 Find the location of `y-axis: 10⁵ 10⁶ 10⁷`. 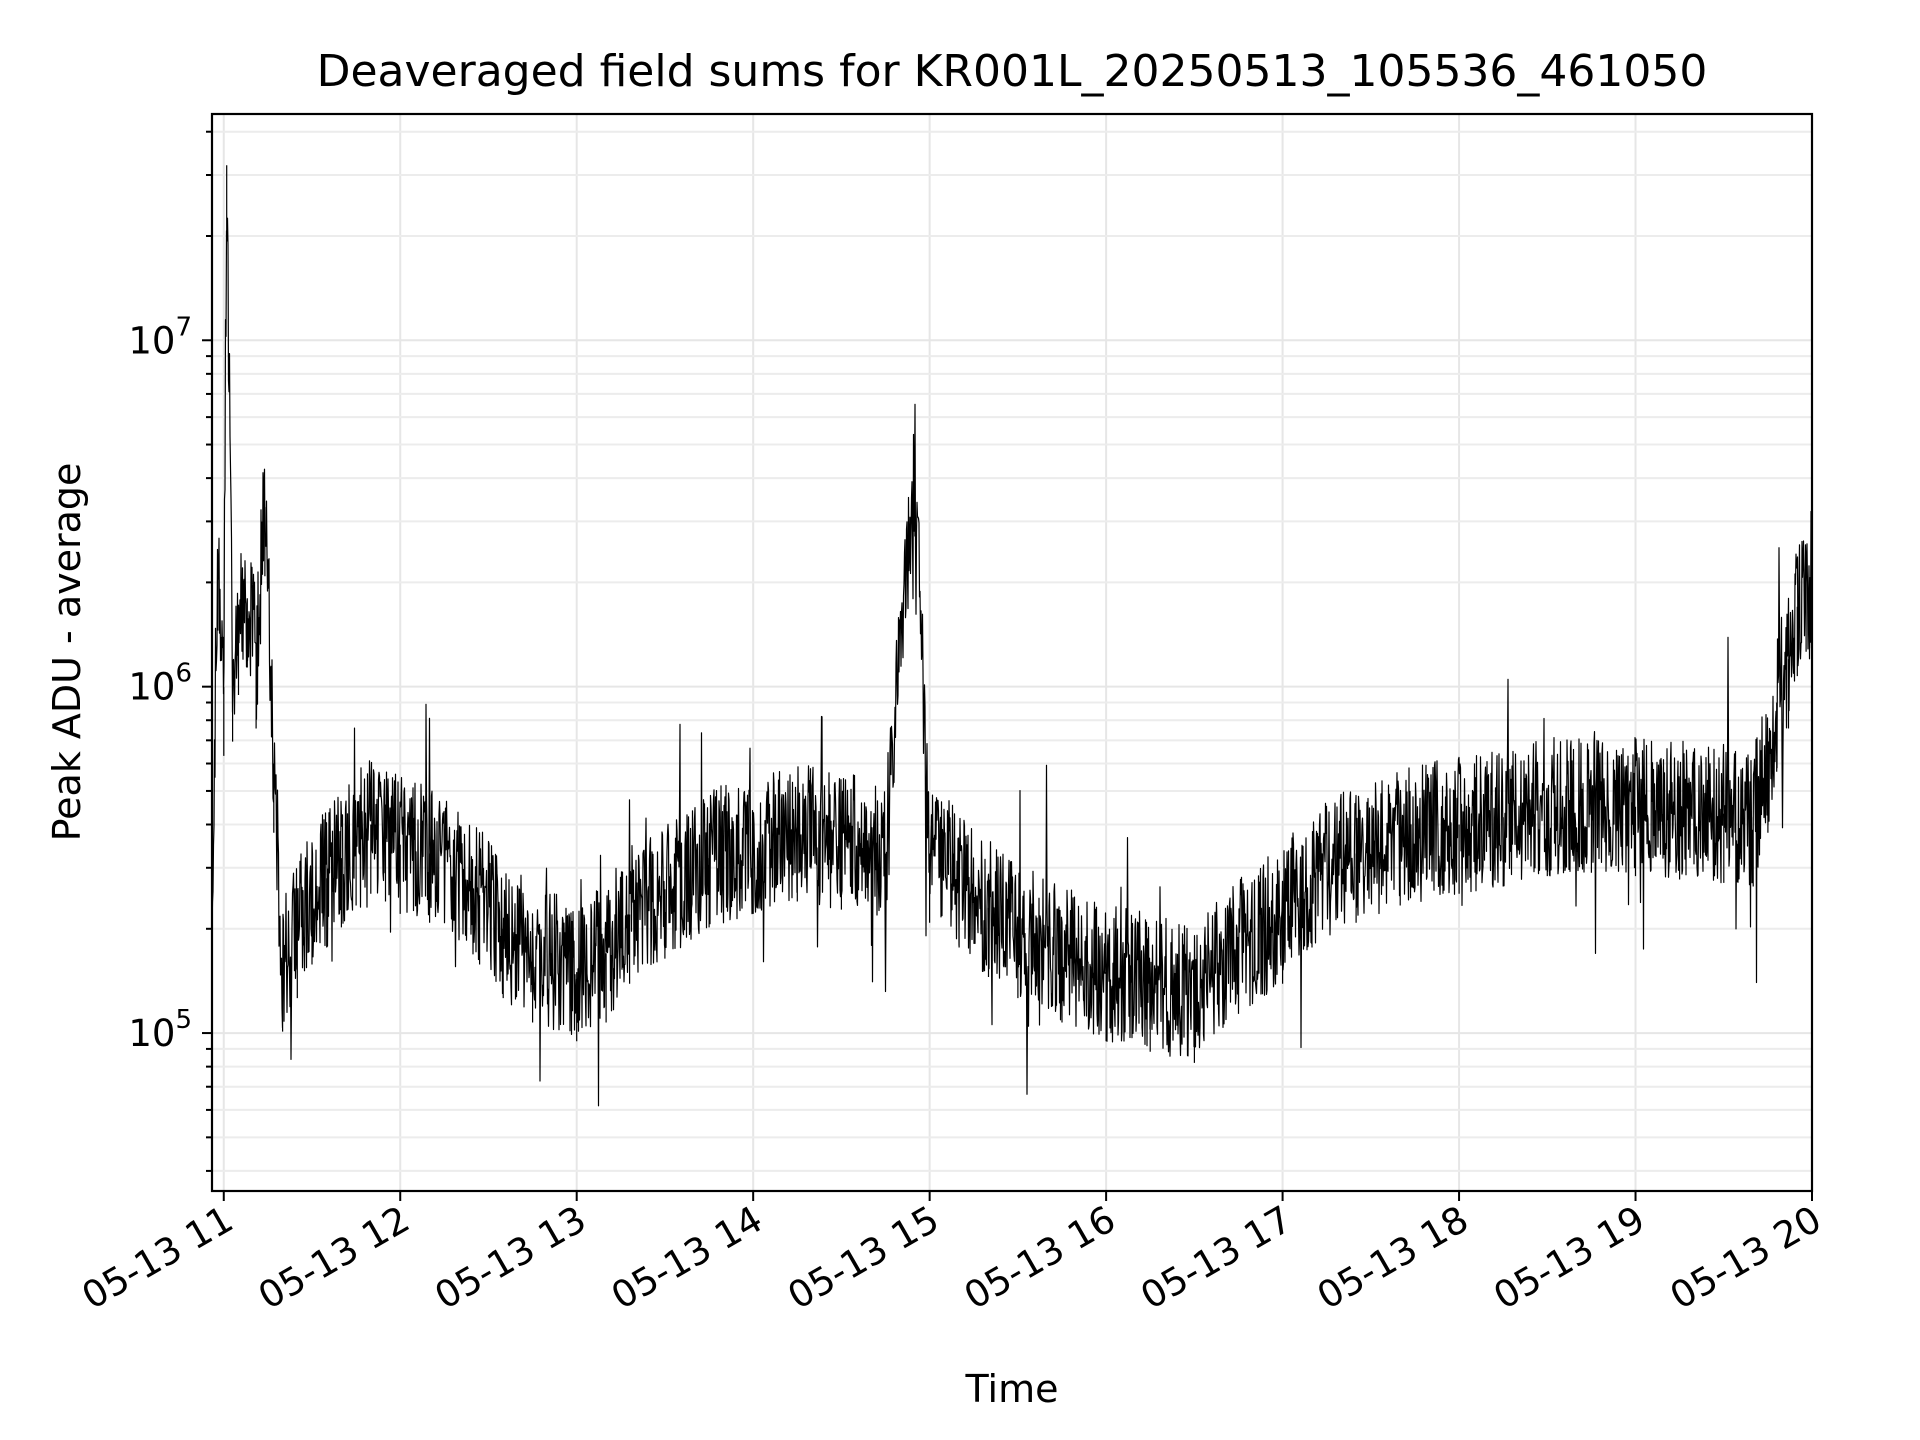

y-axis: 10⁵ 10⁶ 10⁷ is located at coordinates (170, 651).